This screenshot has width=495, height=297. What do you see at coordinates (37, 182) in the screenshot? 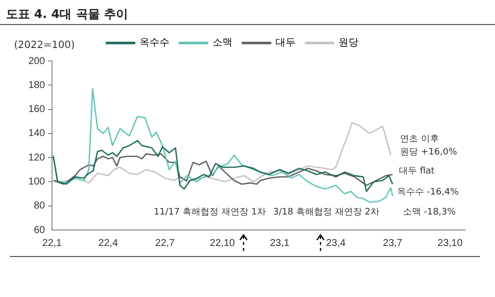
I see `y-tick-label: 100` at bounding box center [37, 182].